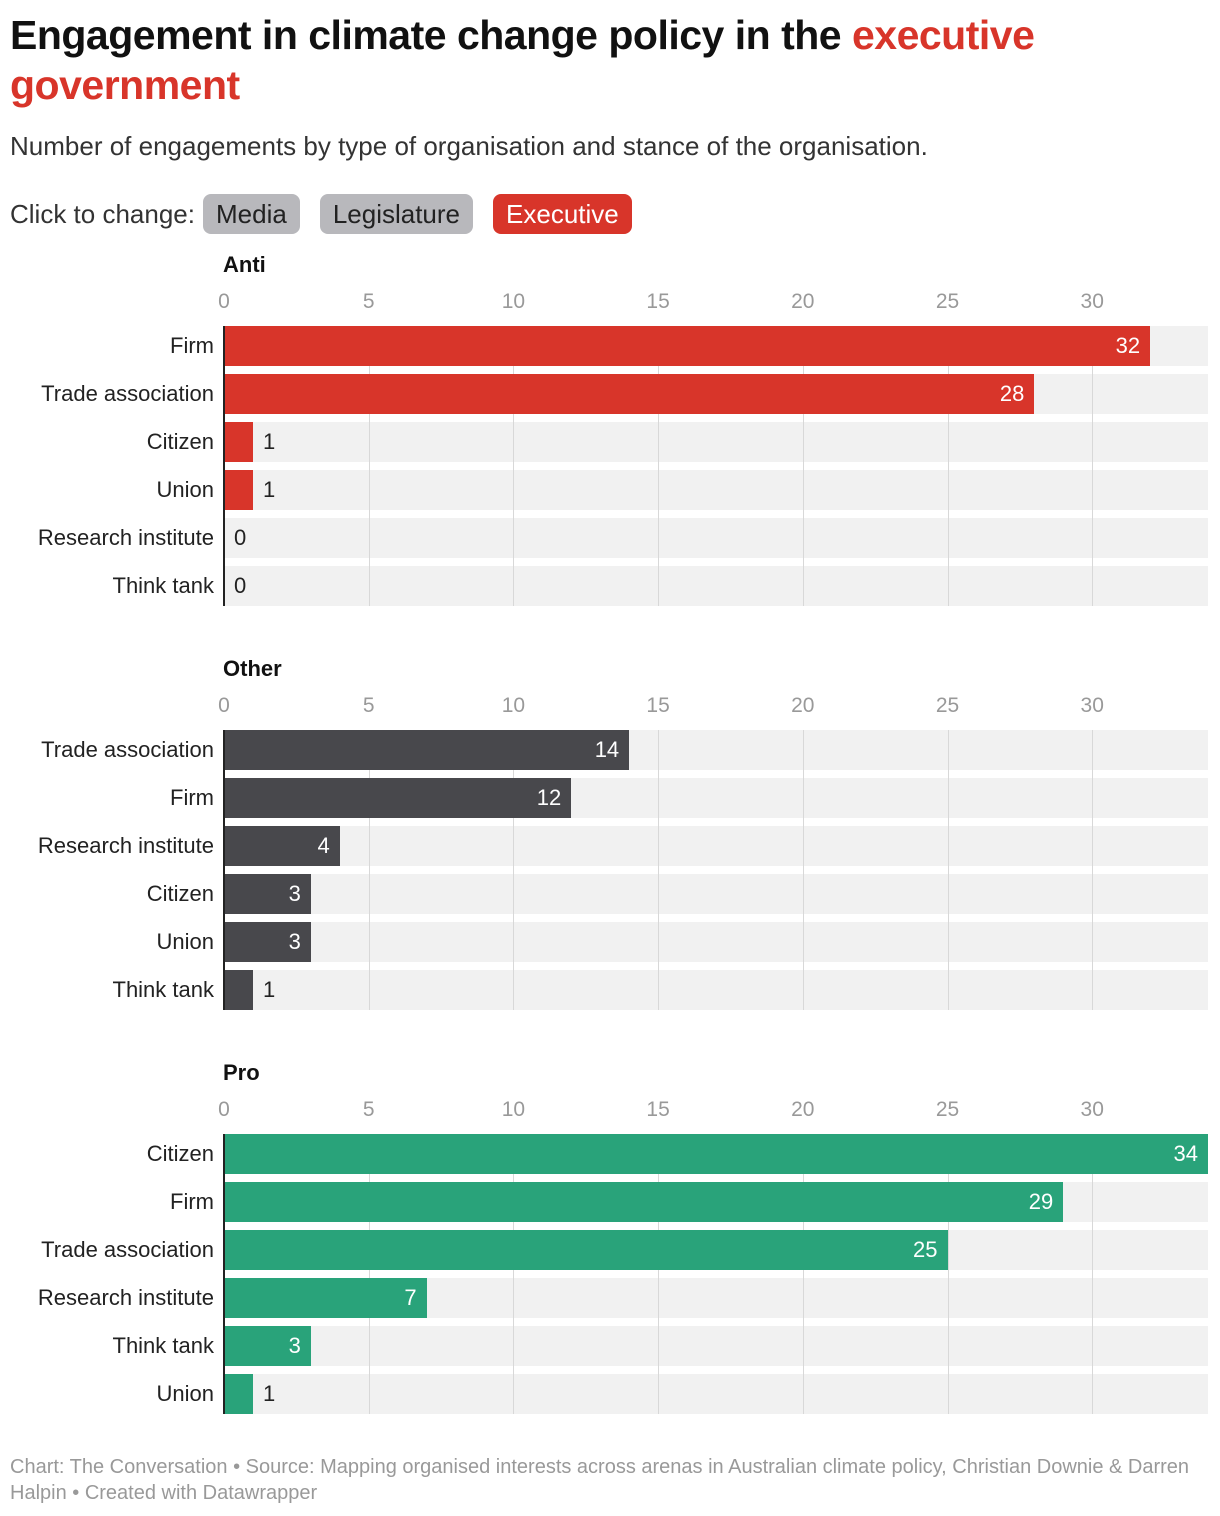 The width and height of the screenshot is (1220, 1516). I want to click on title-highlight: executive government, so click(522, 60).